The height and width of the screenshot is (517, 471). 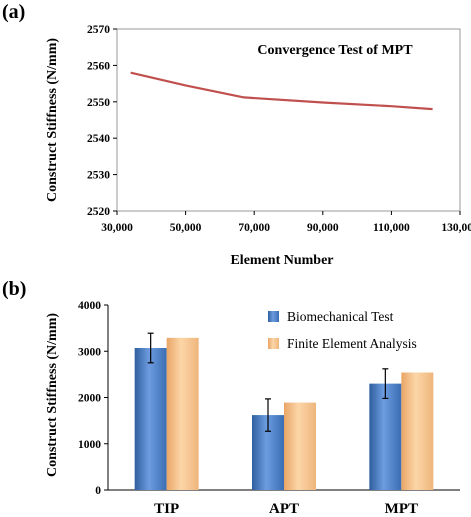 What do you see at coordinates (391, 228) in the screenshot?
I see `x-tick-label: 110,000` at bounding box center [391, 228].